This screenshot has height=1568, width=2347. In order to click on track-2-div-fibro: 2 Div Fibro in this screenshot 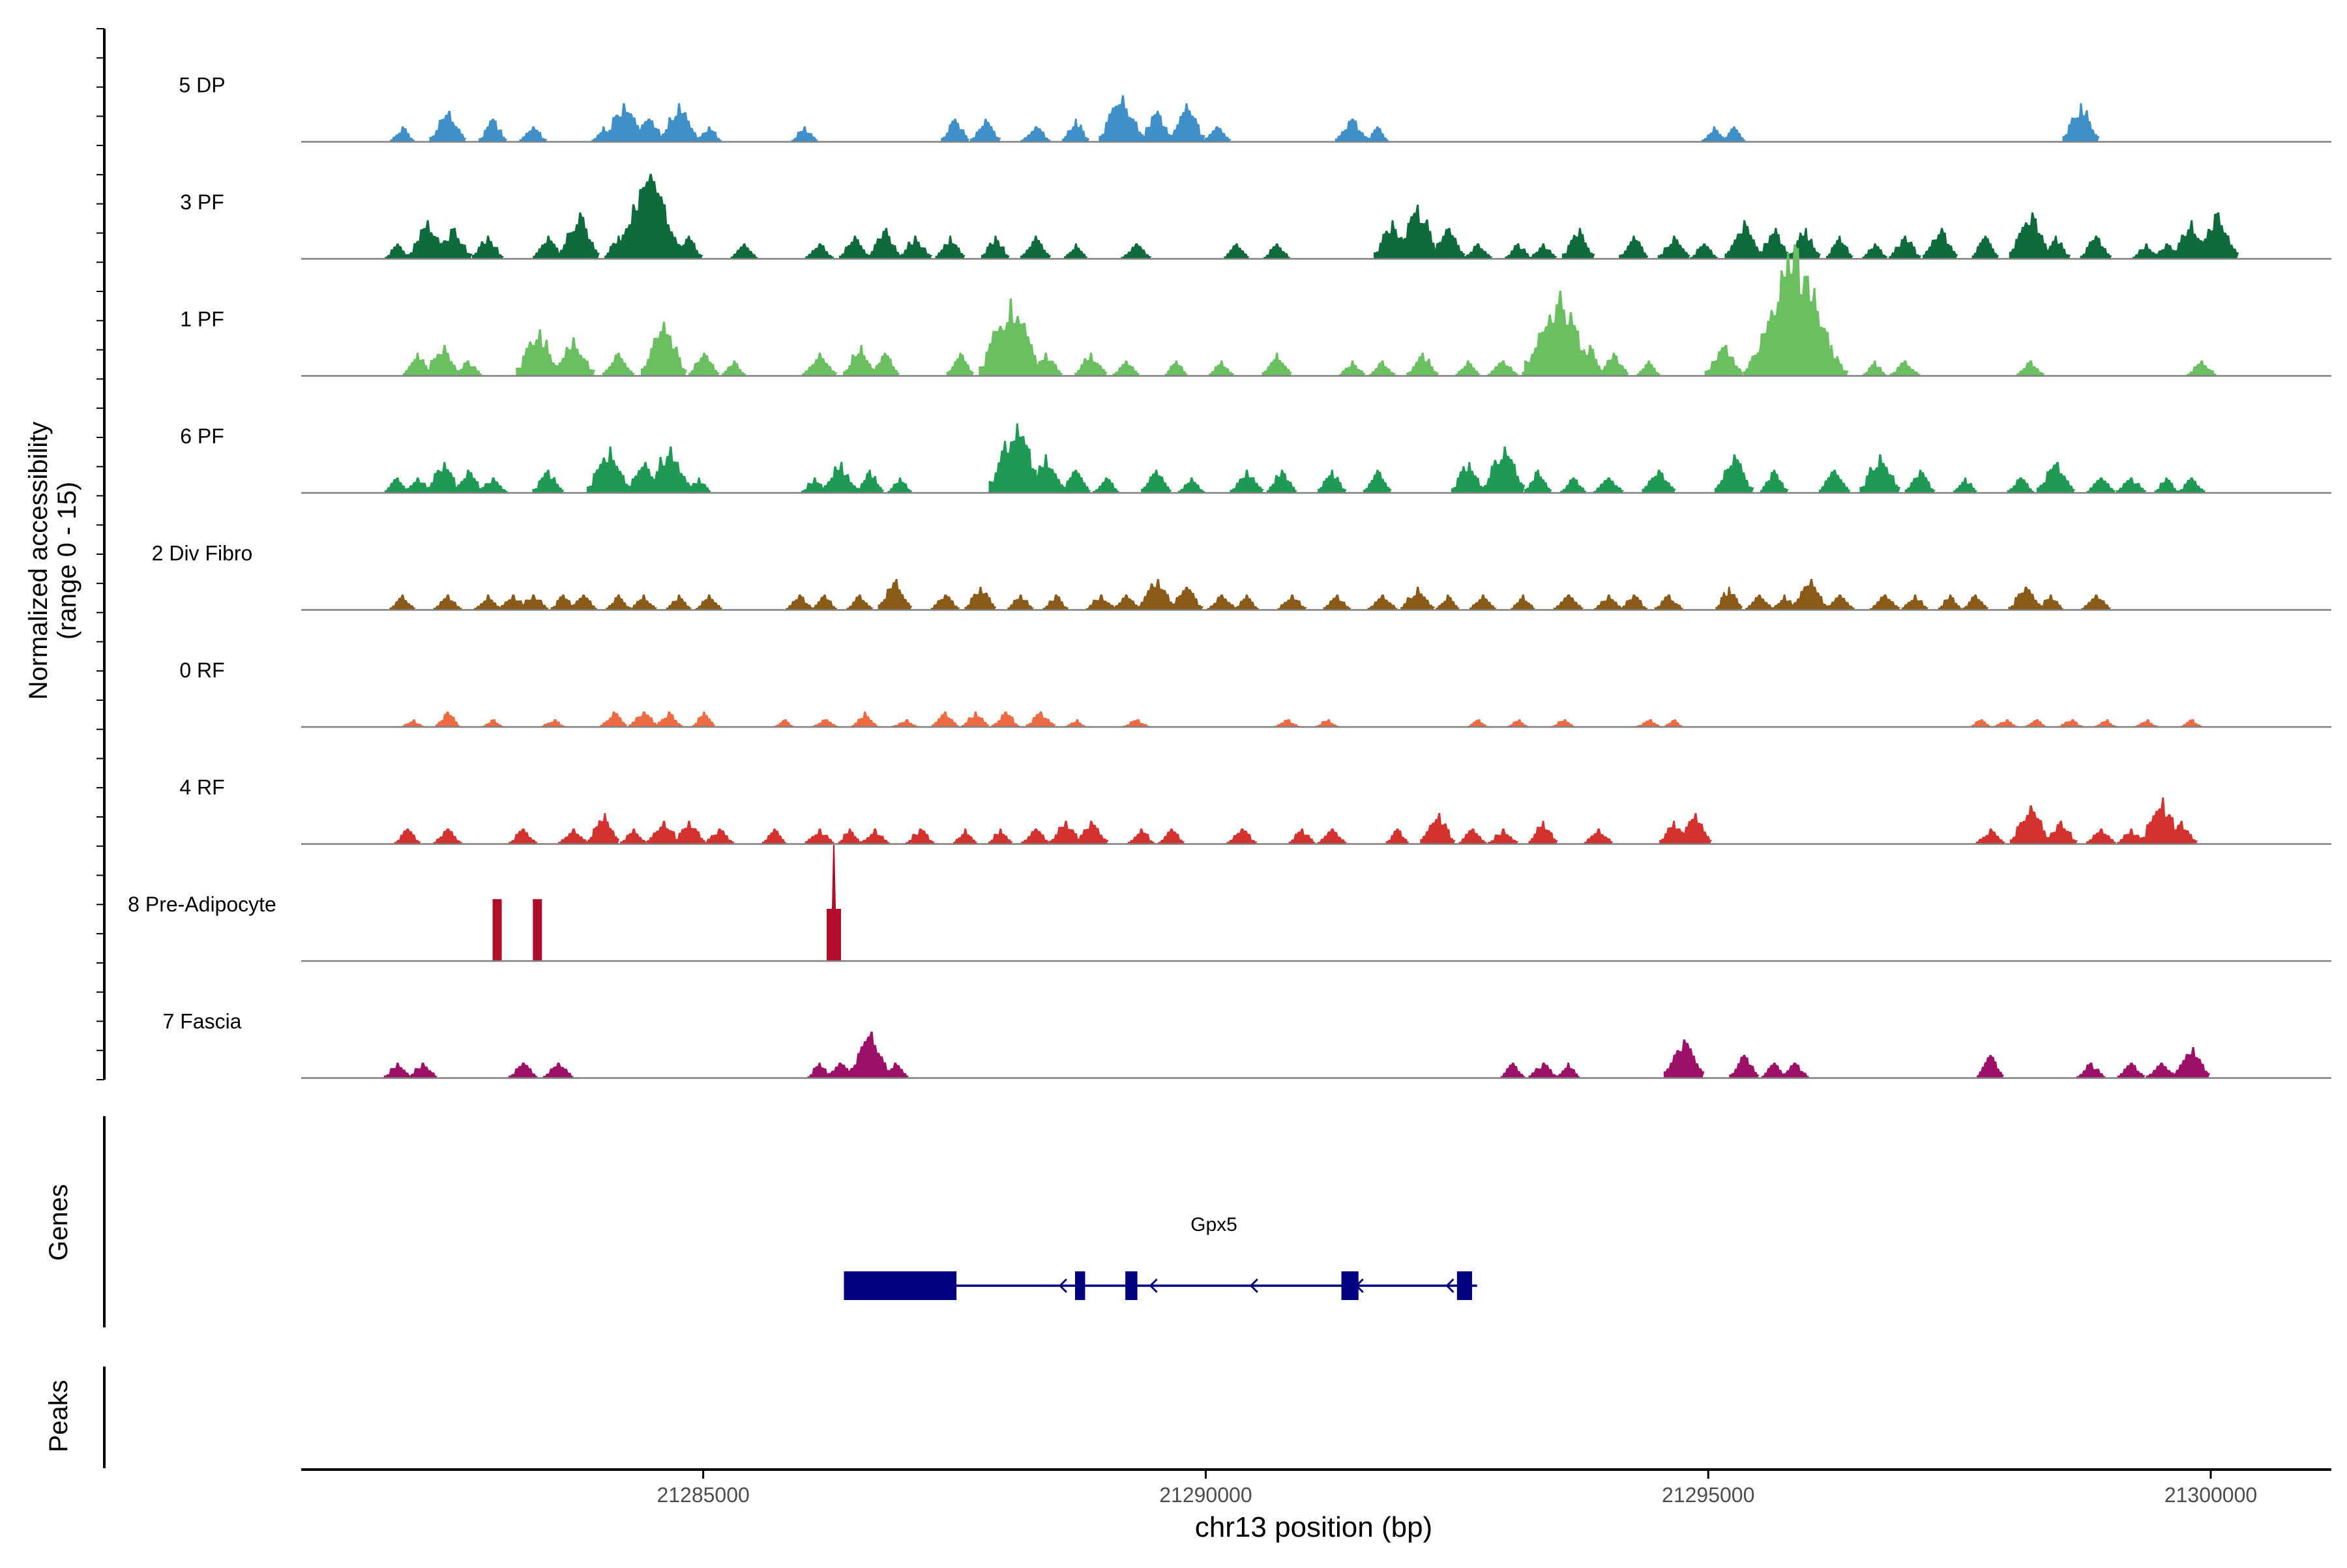, I will do `click(1241, 576)`.